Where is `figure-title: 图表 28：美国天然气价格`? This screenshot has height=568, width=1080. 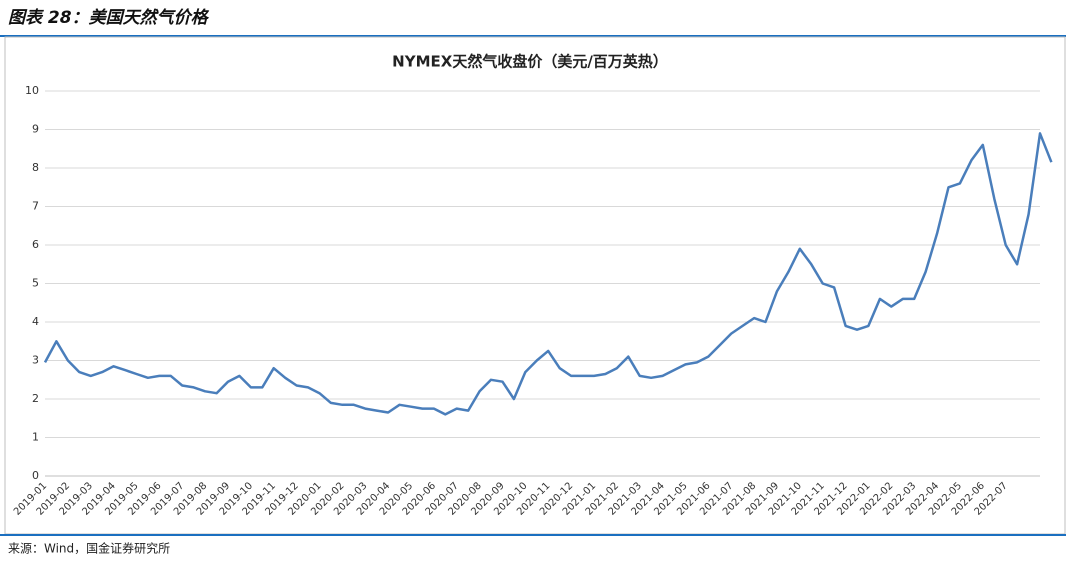
figure-title: 图表 28：美国天然气价格 is located at coordinates (109, 18).